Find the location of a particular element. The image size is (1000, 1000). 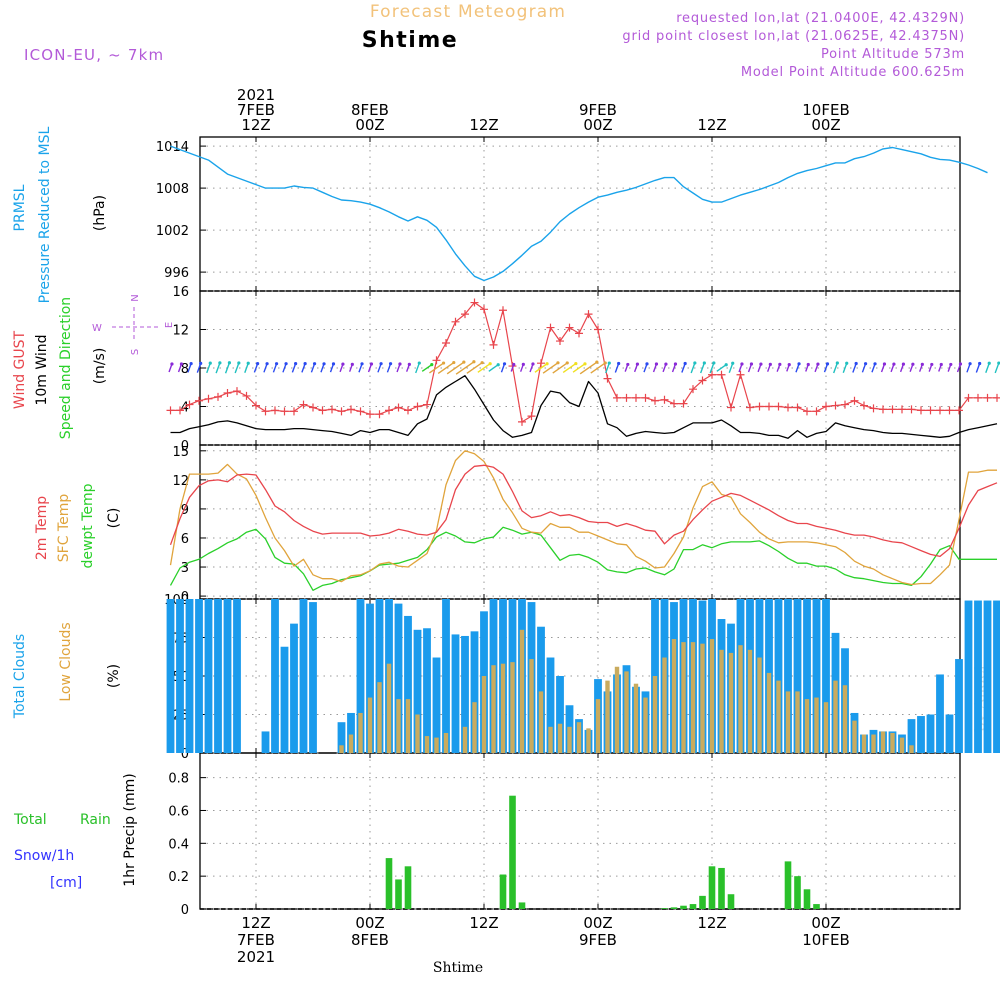

temp-ytick-label: 0 is located at coordinates (185, 597).